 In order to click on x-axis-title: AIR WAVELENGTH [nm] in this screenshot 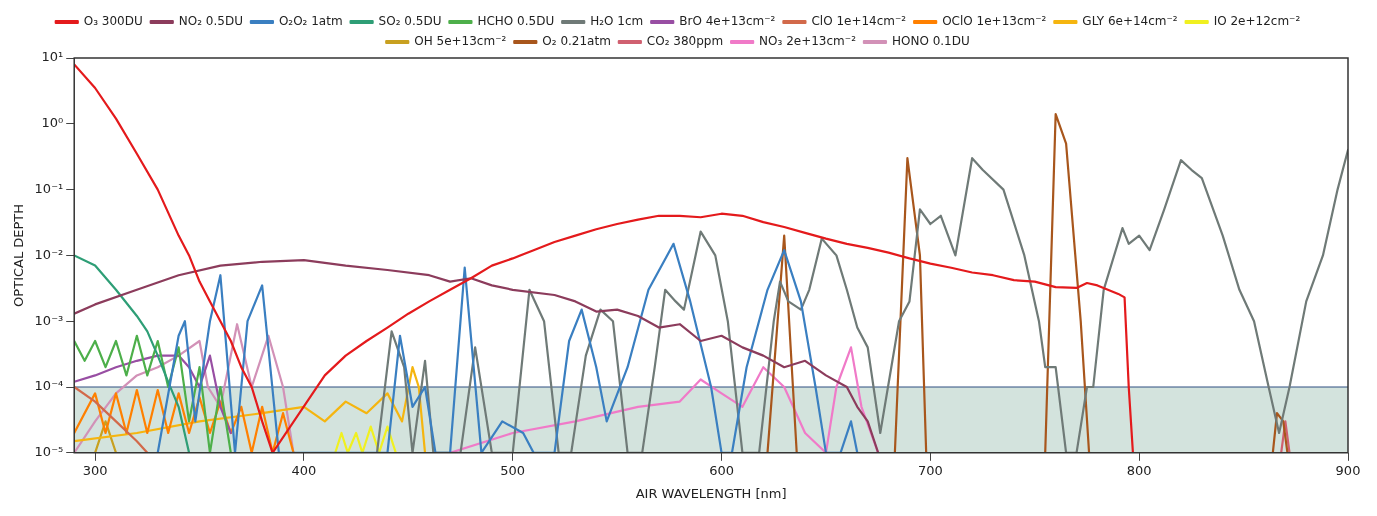, I will do `click(711, 493)`.